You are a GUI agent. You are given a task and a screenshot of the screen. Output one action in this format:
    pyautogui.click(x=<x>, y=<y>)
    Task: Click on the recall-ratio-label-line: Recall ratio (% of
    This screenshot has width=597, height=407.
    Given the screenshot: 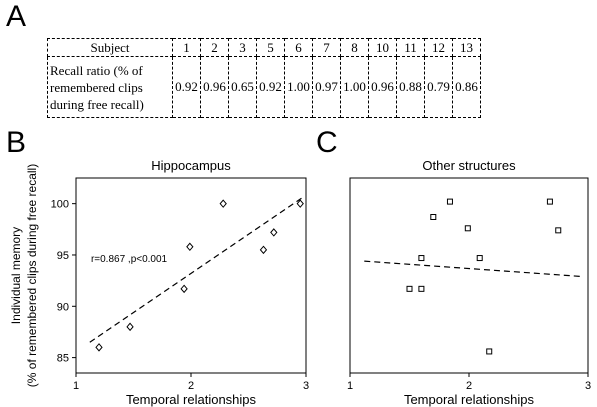 What is the action you would take?
    pyautogui.click(x=96, y=70)
    